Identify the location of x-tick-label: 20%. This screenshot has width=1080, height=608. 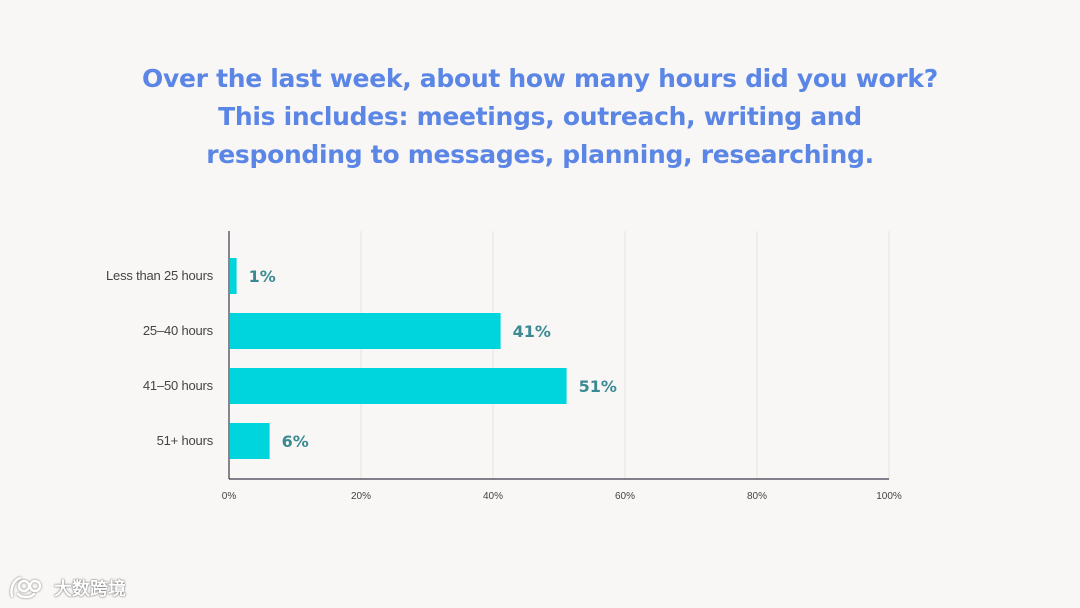
(361, 496).